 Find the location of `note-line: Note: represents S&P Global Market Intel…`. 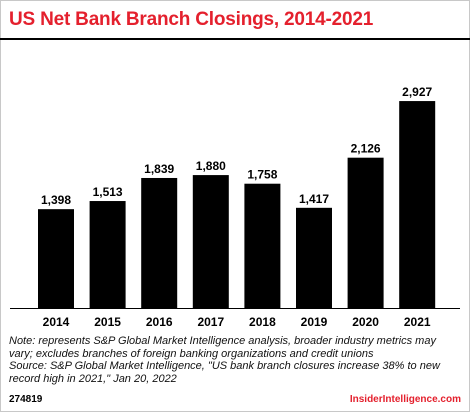

note-line: Note: represents S&P Global Market Intel… is located at coordinates (222, 341).